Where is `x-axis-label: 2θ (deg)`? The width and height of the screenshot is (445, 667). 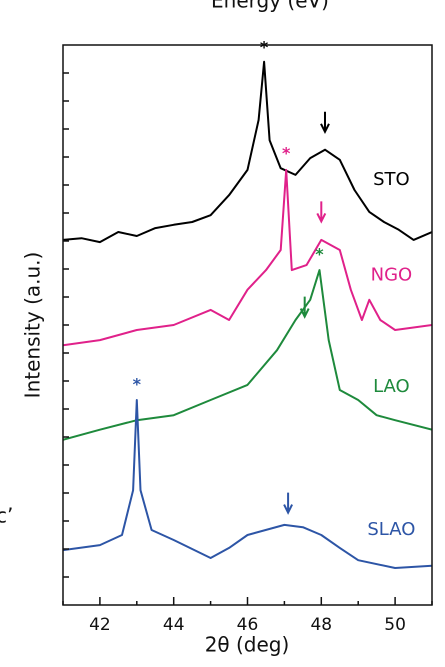
x-axis-label: 2θ (deg) is located at coordinates (247, 645).